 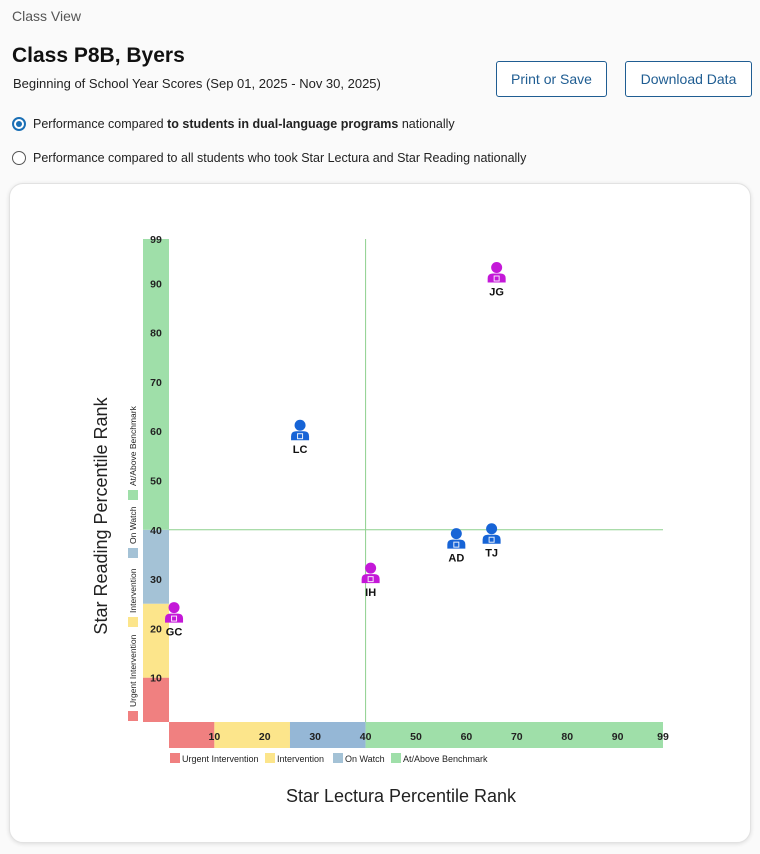 I want to click on y-tick-label: 50, so click(x=156, y=482).